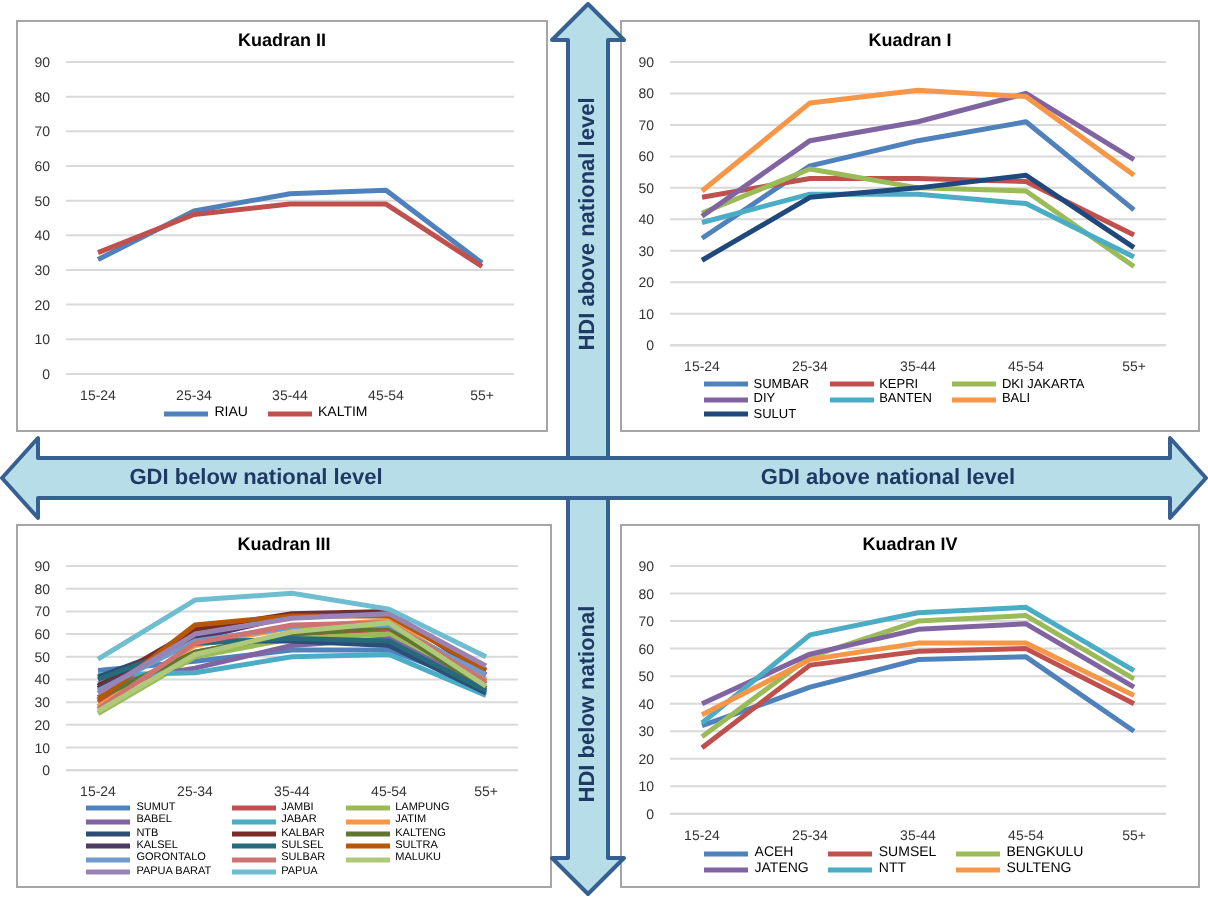 Image resolution: width=1208 pixels, height=898 pixels. I want to click on text: HDI below national, so click(588, 704).